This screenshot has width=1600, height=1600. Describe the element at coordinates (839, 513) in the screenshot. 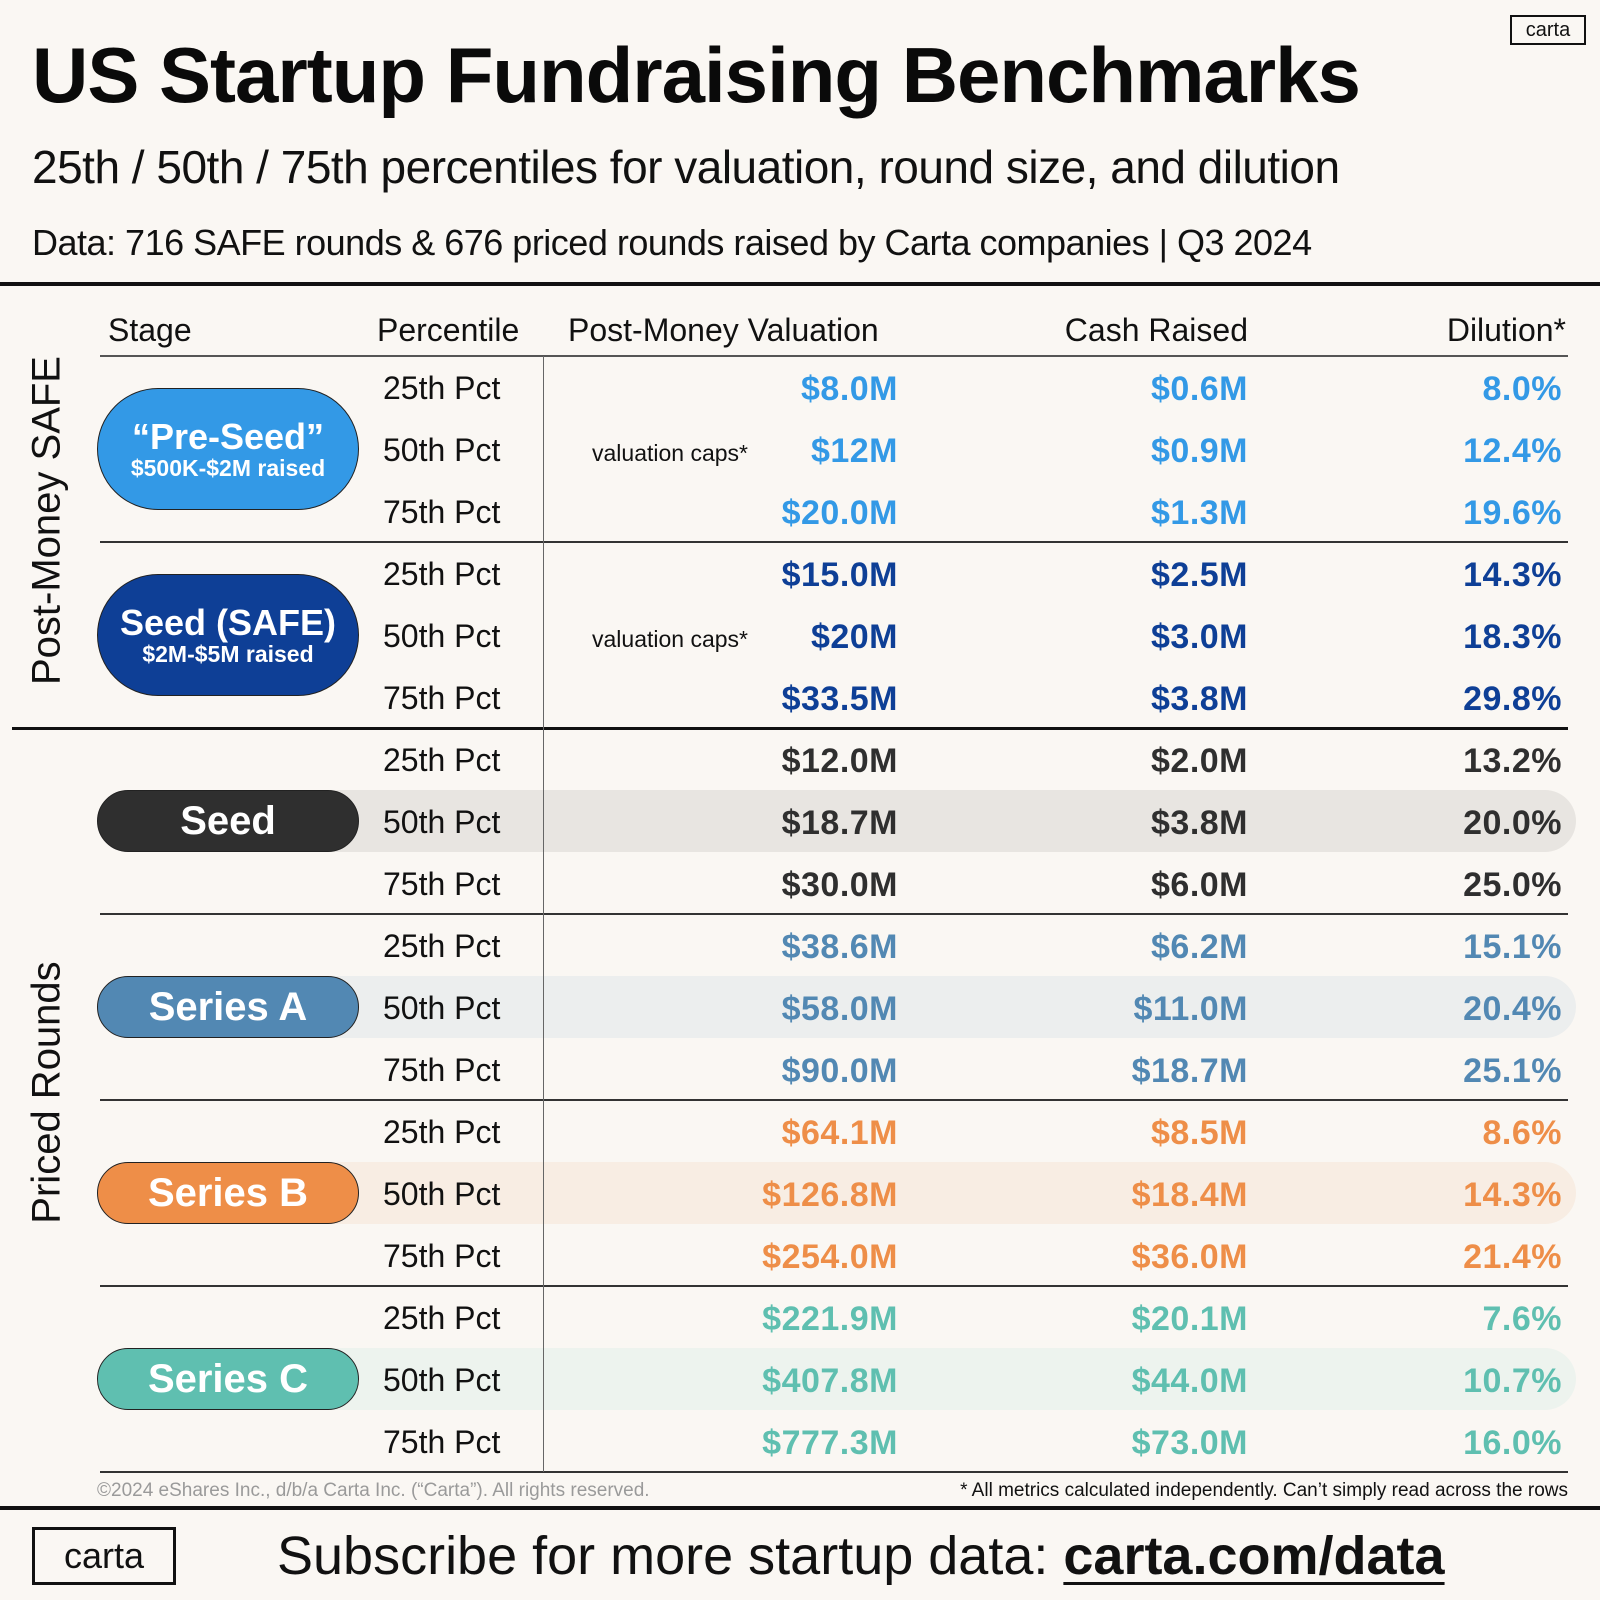

I see `valuation-value: $20.0M` at that location.